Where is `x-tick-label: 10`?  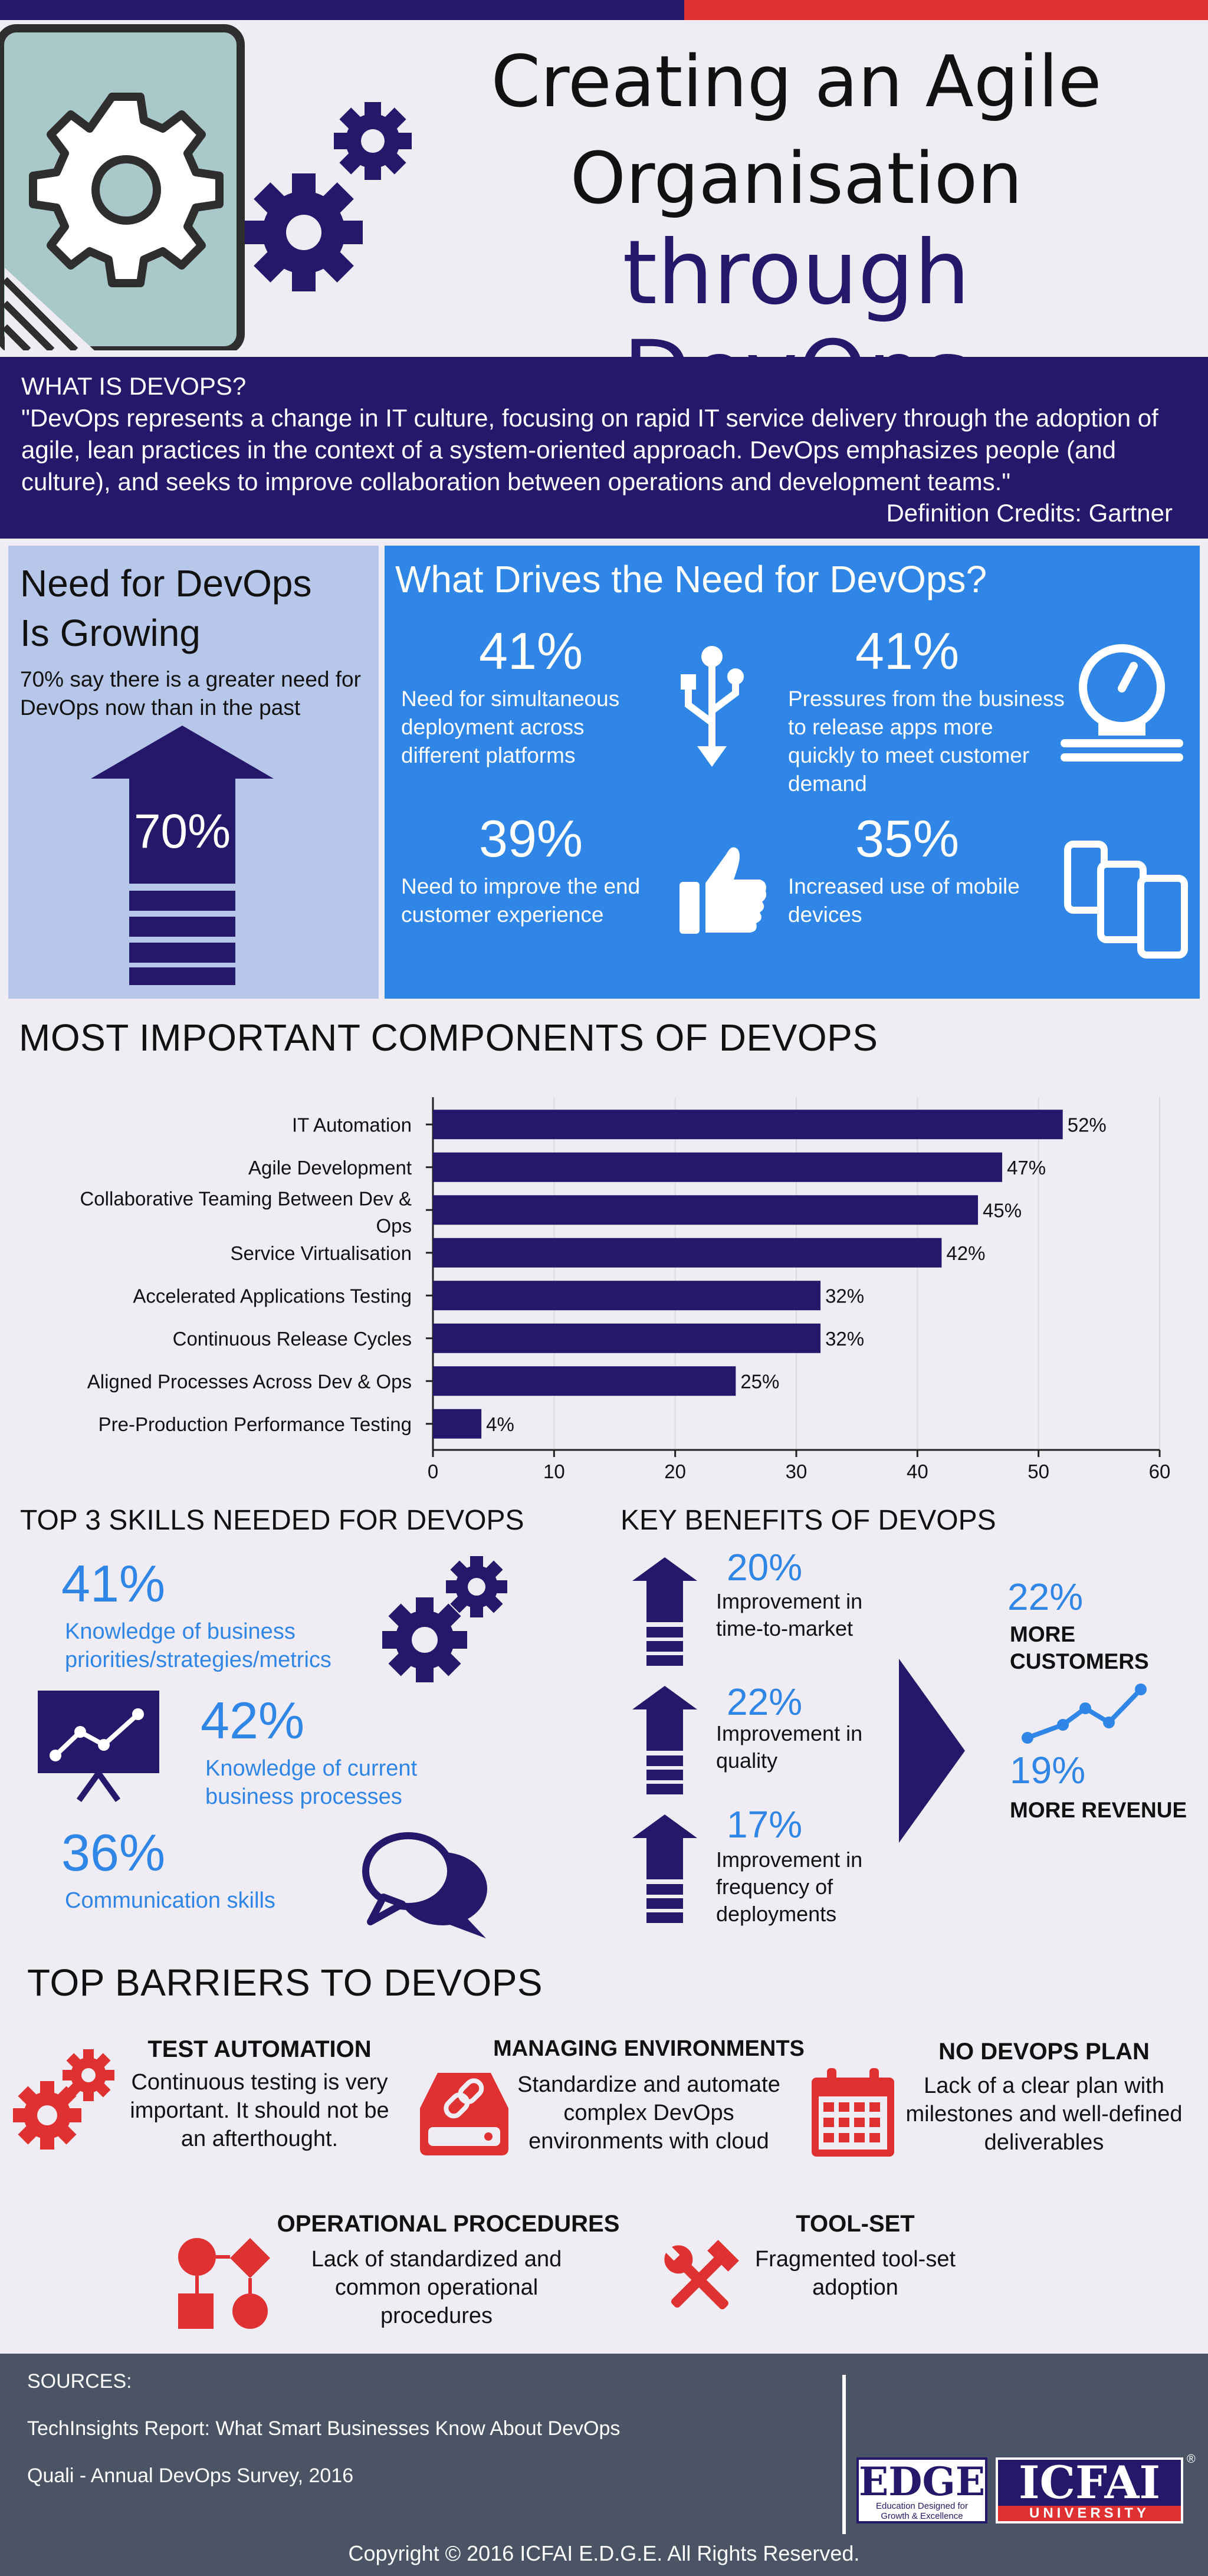
x-tick-label: 10 is located at coordinates (554, 1471).